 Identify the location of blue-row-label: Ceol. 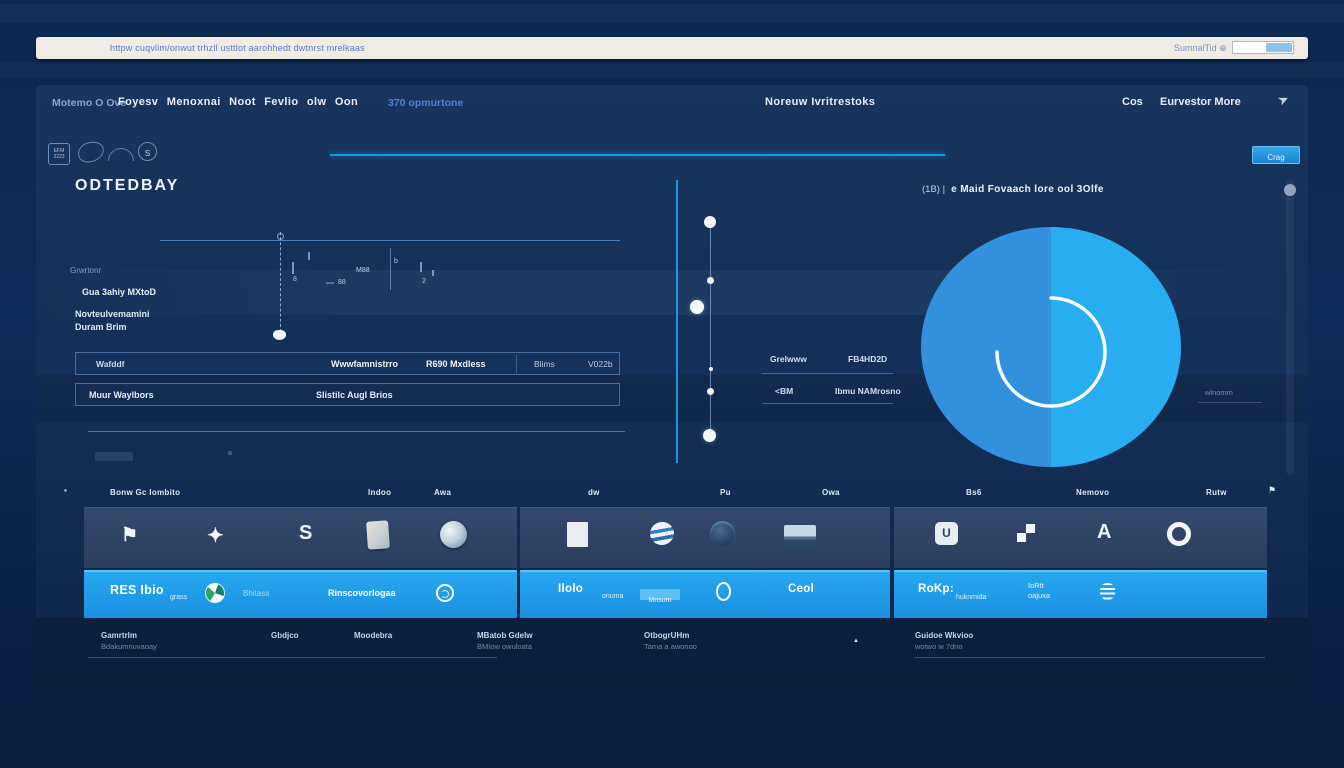
(801, 589).